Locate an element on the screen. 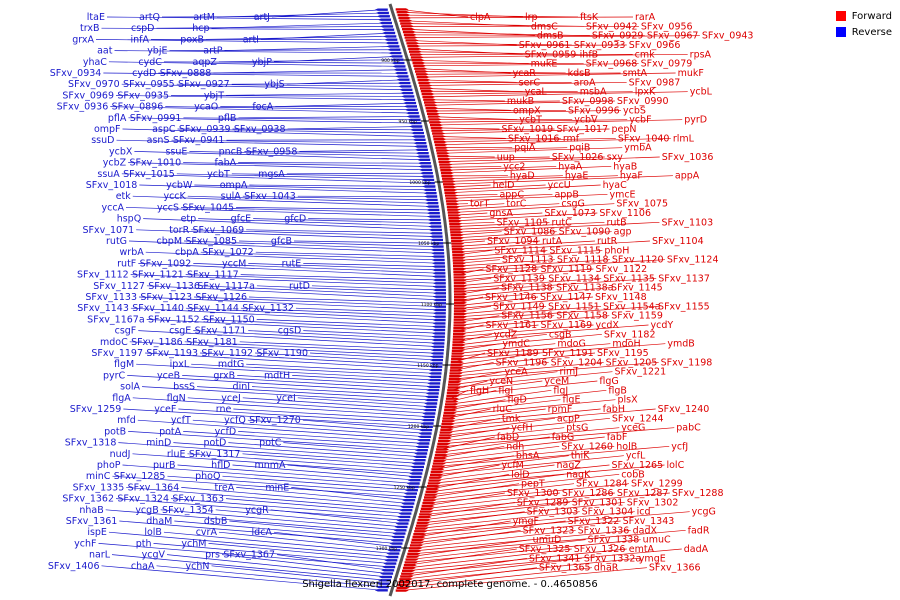  gene-label: SFxv_1135 is located at coordinates (629, 278).